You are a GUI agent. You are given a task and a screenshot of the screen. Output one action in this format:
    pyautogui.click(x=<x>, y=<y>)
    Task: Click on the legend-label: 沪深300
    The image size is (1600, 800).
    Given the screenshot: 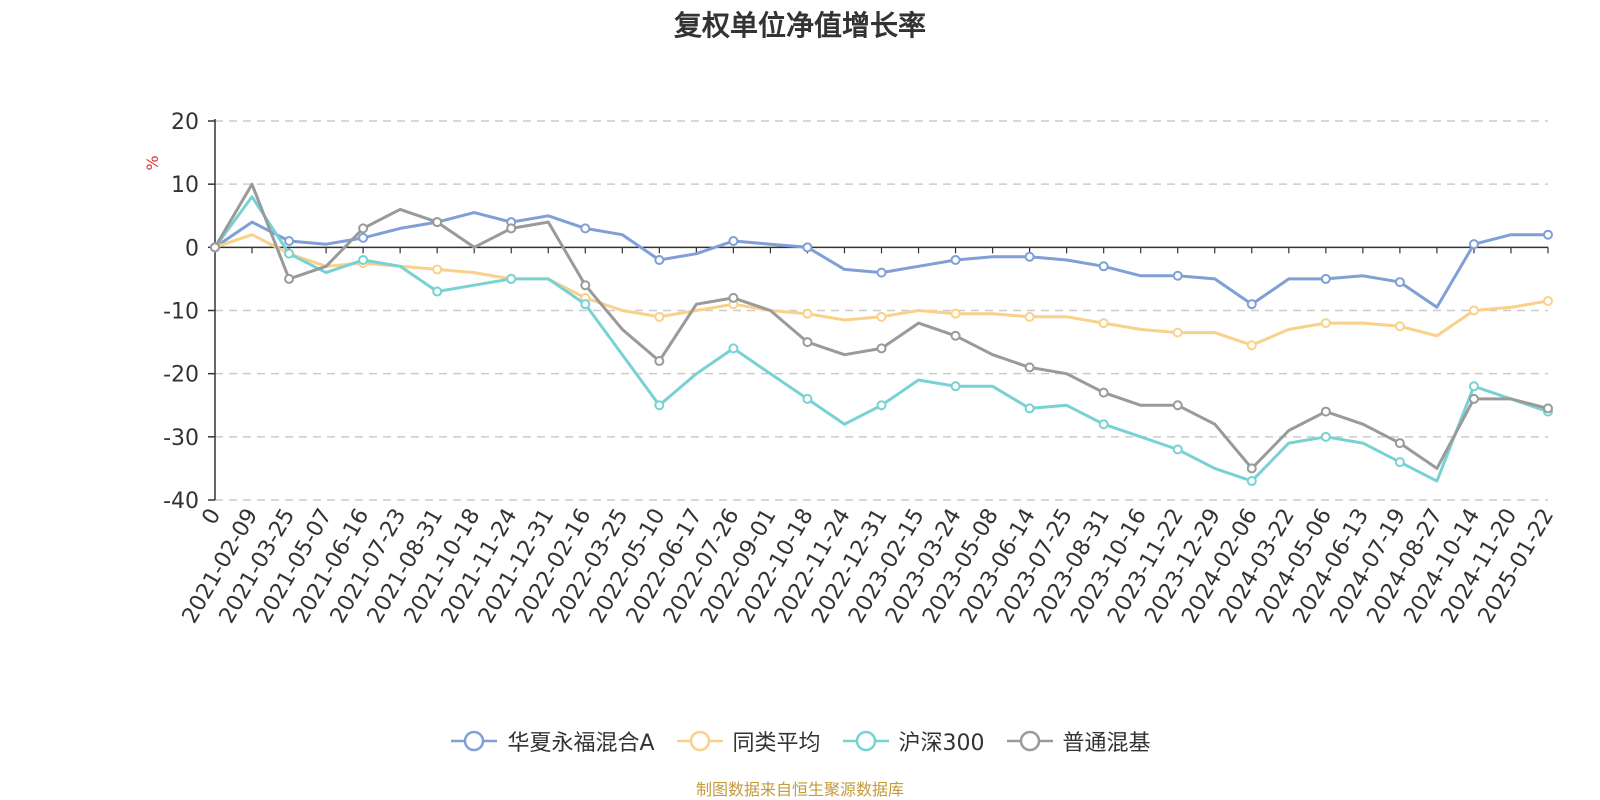 What is the action you would take?
    pyautogui.click(x=941, y=743)
    